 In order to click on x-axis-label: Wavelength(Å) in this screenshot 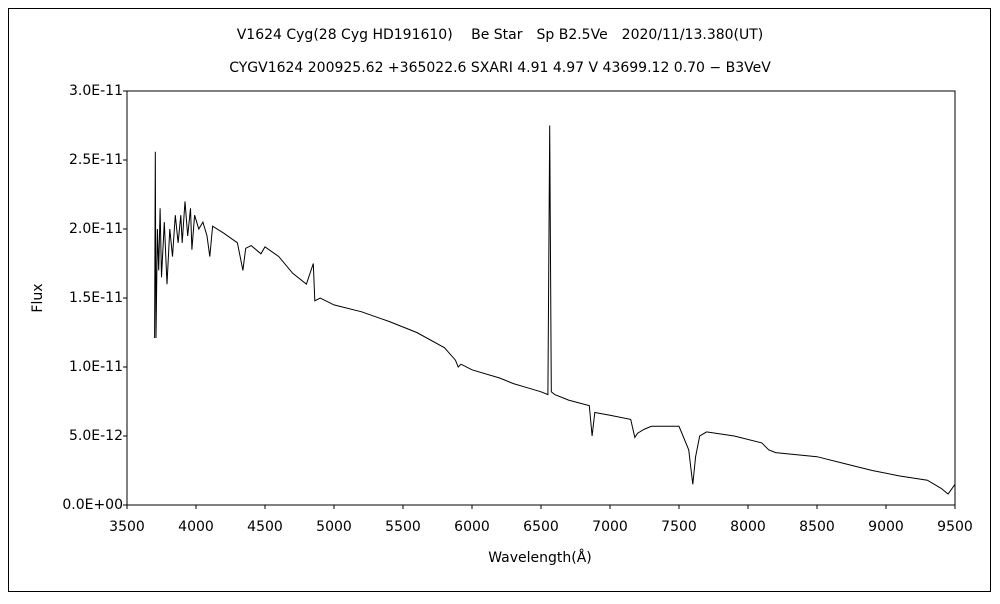, I will do `click(540, 557)`.